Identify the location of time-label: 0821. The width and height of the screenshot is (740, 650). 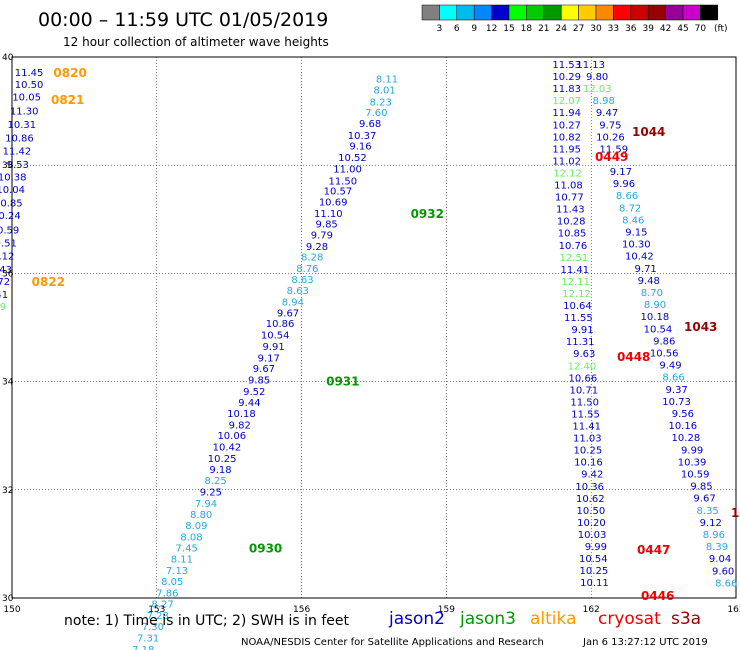
(67, 100).